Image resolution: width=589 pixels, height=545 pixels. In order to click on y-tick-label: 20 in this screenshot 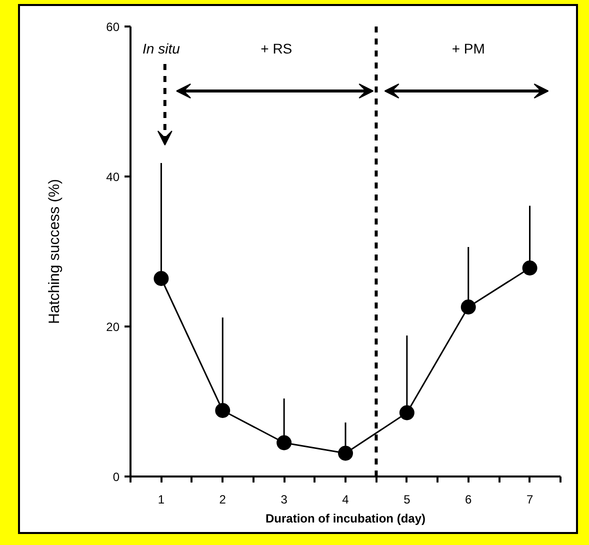, I will do `click(113, 327)`.